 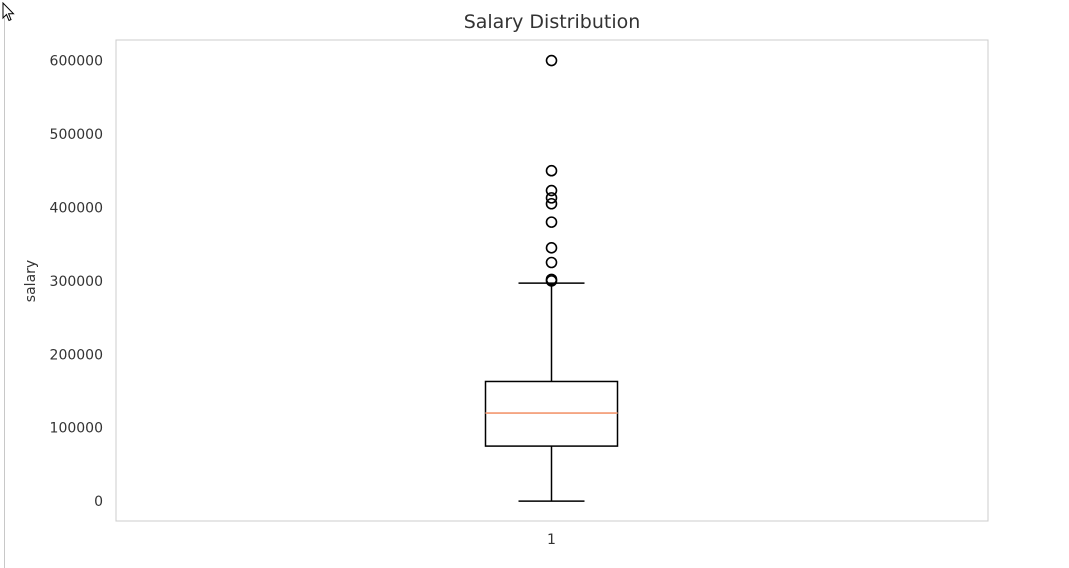 I want to click on y-axis-ticks: 0 100000 200000 300000 400000 500000 600000, so click(x=76, y=282).